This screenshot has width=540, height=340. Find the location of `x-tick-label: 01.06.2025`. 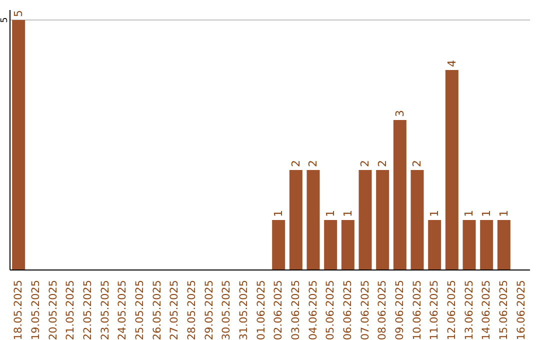

x-tick-label: 01.06.2025 is located at coordinates (261, 310).